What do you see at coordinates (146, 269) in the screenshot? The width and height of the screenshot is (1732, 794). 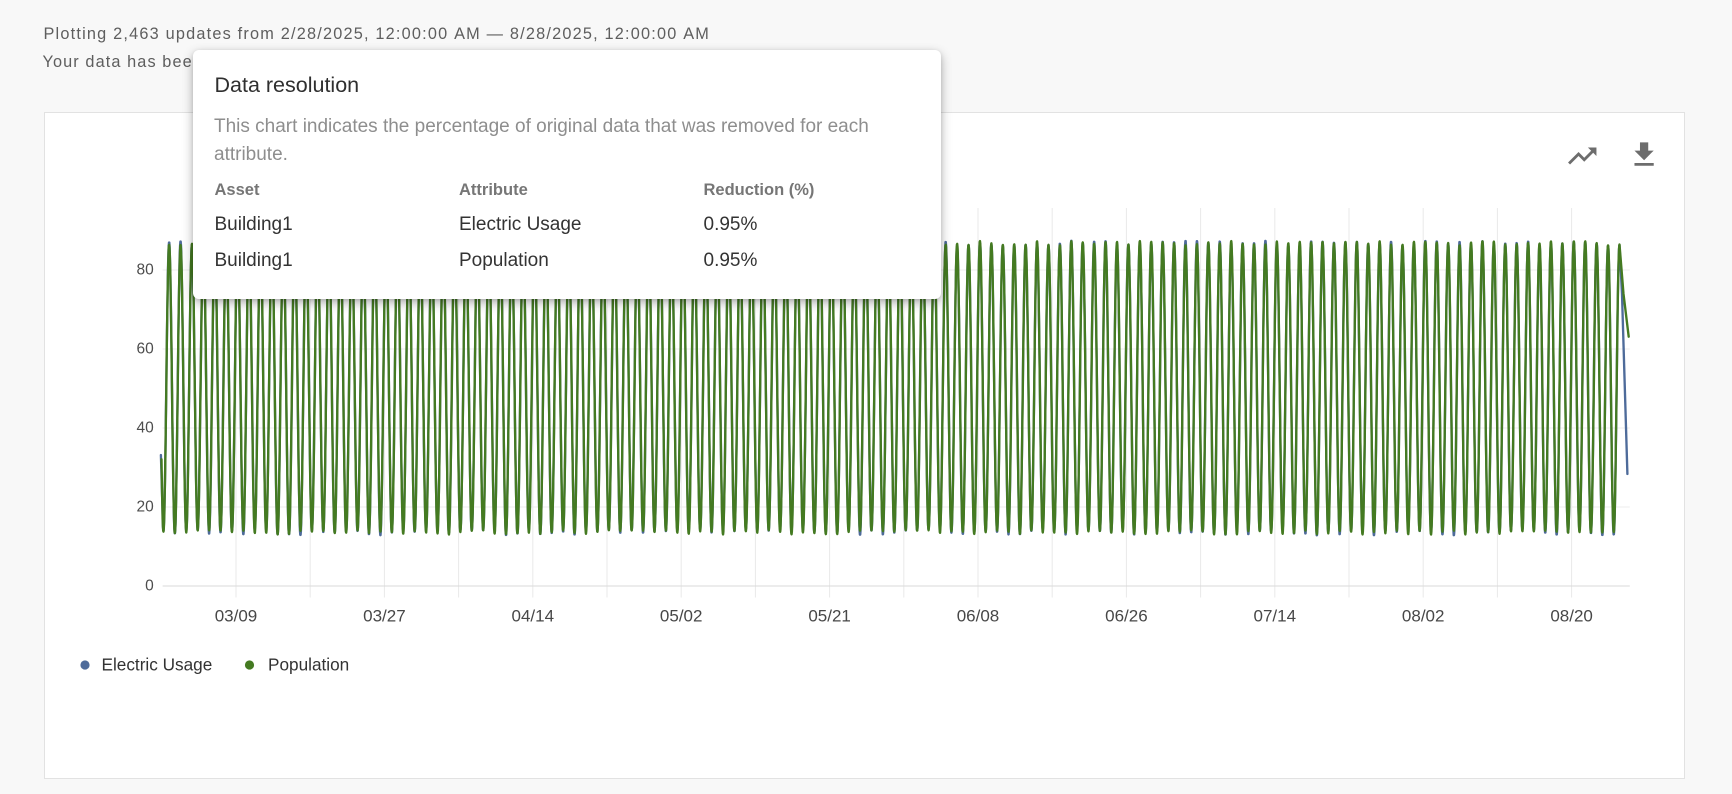 I see `svg-text: 80` at bounding box center [146, 269].